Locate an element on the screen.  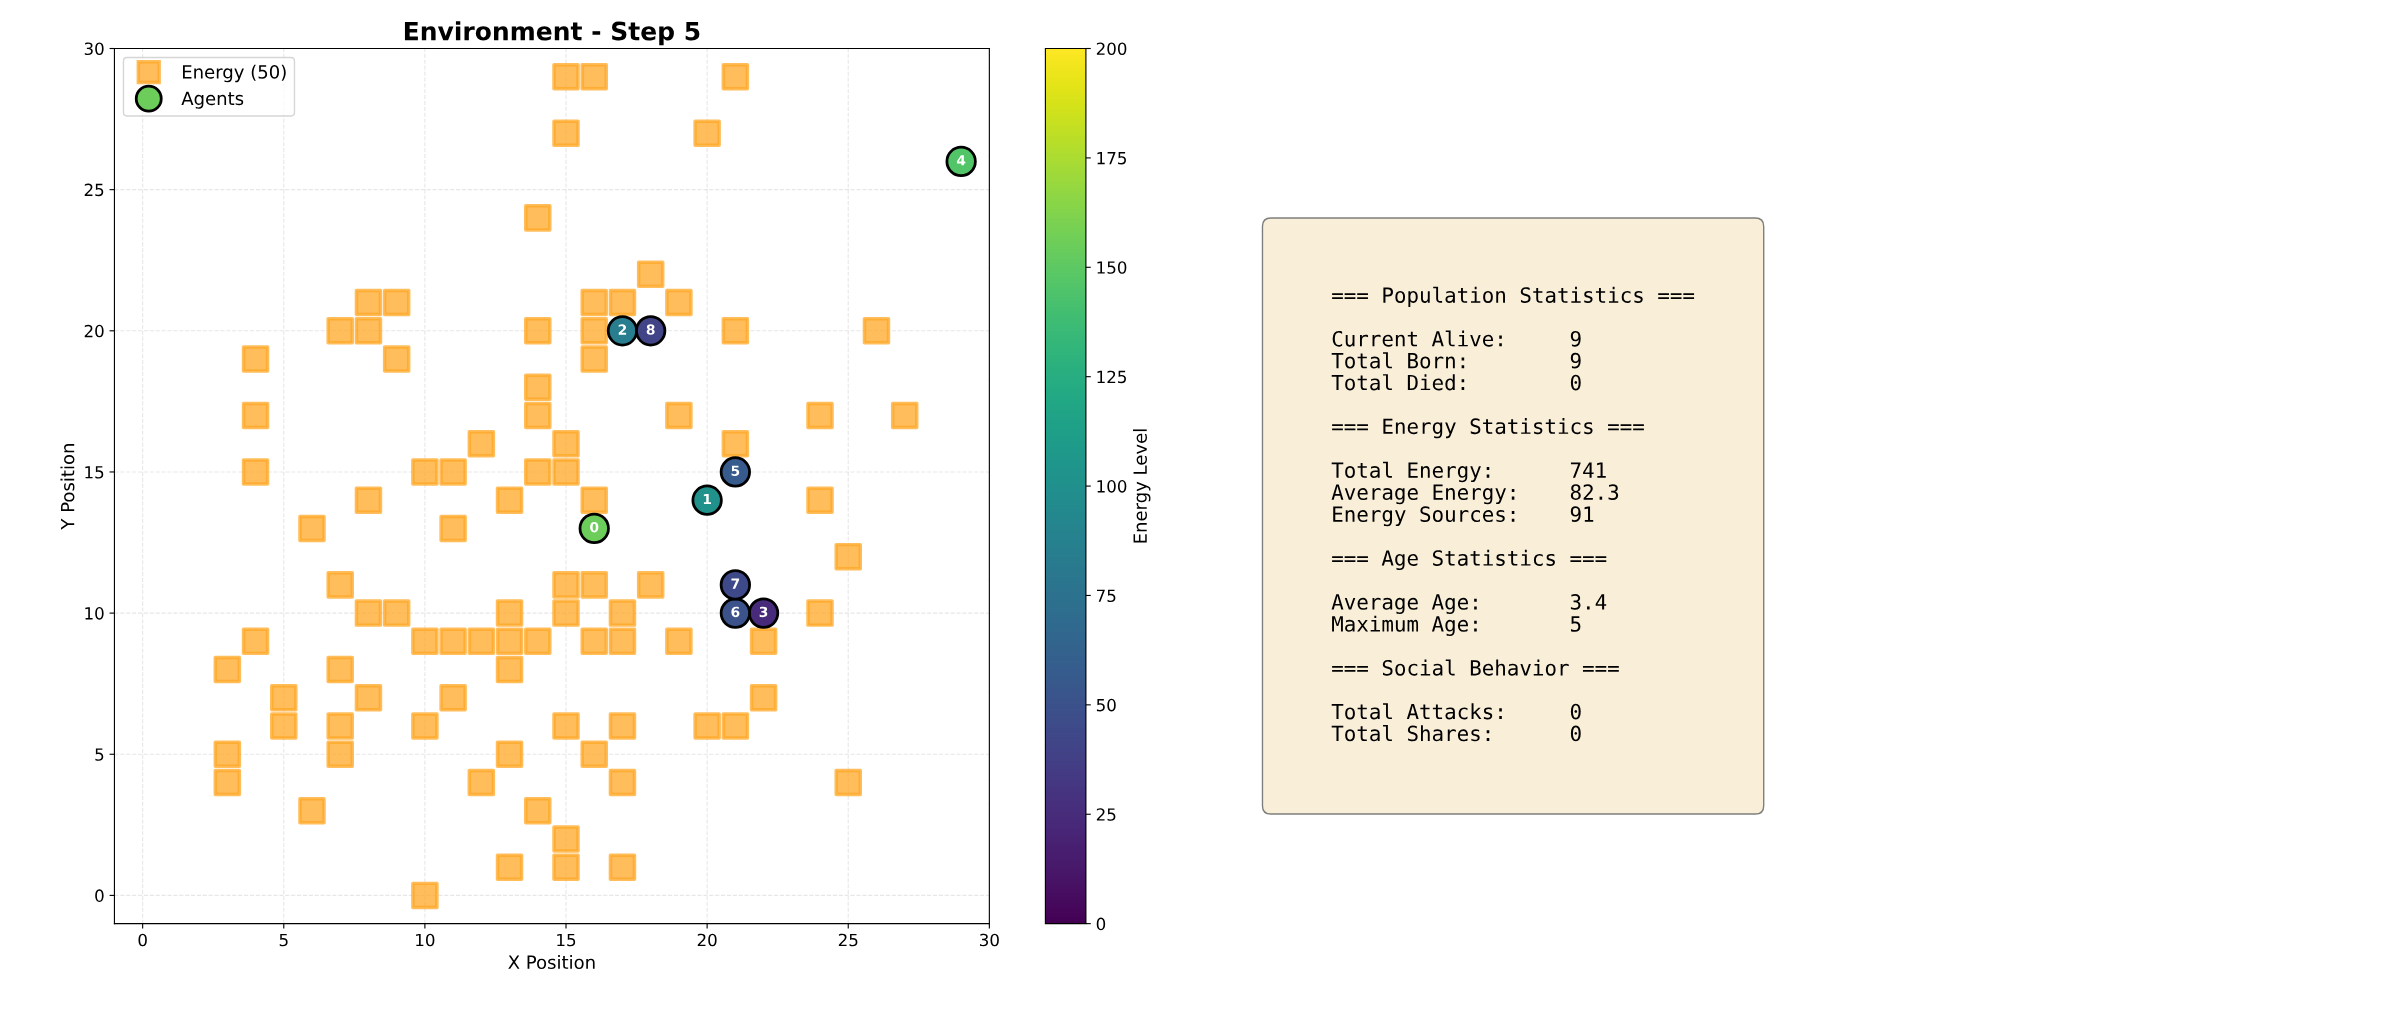
annotation: 7 is located at coordinates (735, 583).